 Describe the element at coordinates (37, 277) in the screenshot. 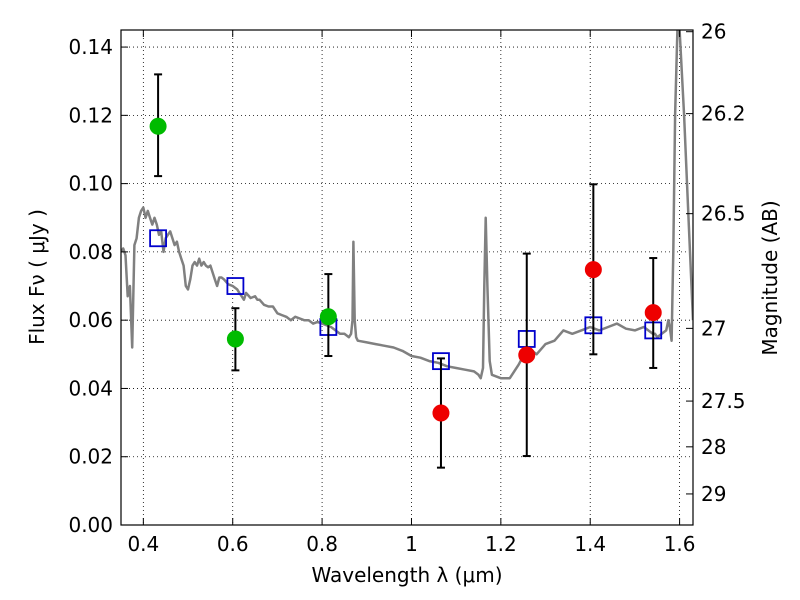

I see `y-axis-label: Flux Fν ( μJy )` at that location.